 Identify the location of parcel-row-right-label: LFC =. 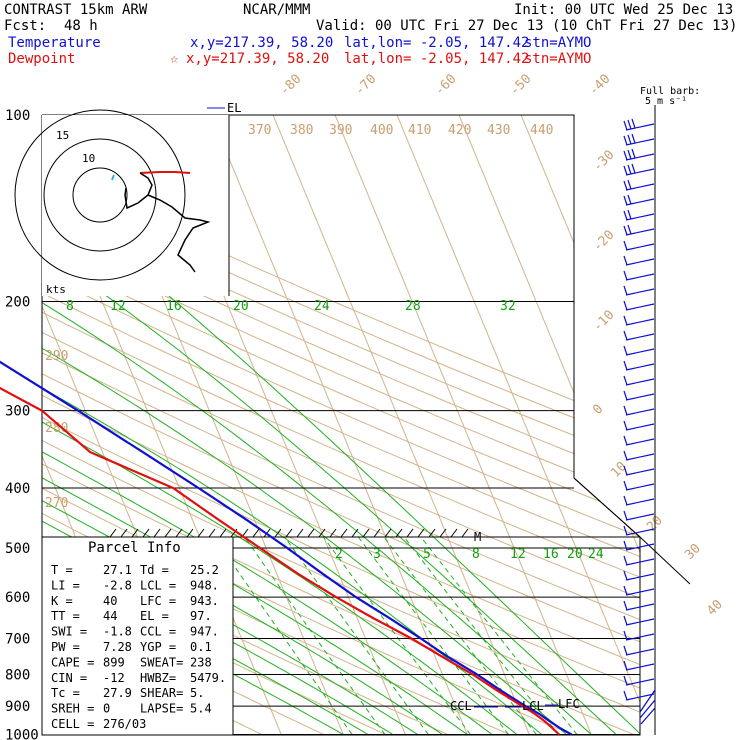
(158, 601).